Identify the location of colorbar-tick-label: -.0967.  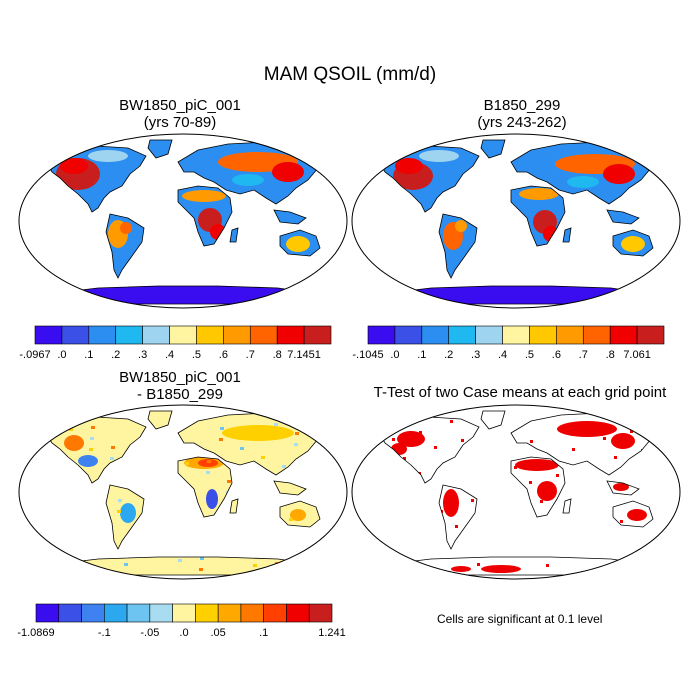
(34, 355).